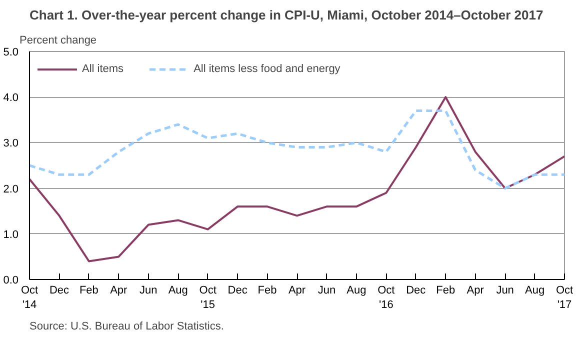 This screenshot has height=337, width=578. Describe the element at coordinates (11, 189) in the screenshot. I see `y-tick-label: 2.0` at that location.